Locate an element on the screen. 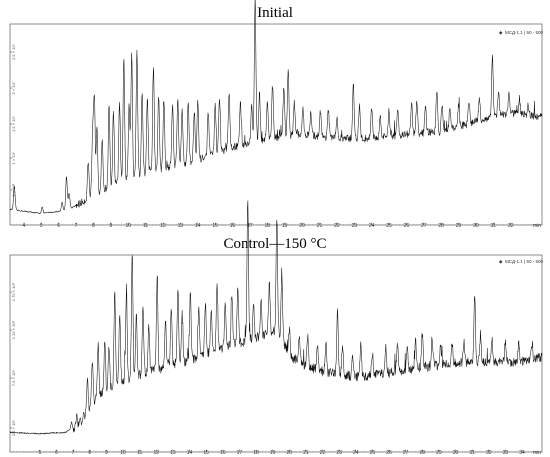  legend-control: ◆ MCД-1.1 | 50 - 500 is located at coordinates (521, 261).